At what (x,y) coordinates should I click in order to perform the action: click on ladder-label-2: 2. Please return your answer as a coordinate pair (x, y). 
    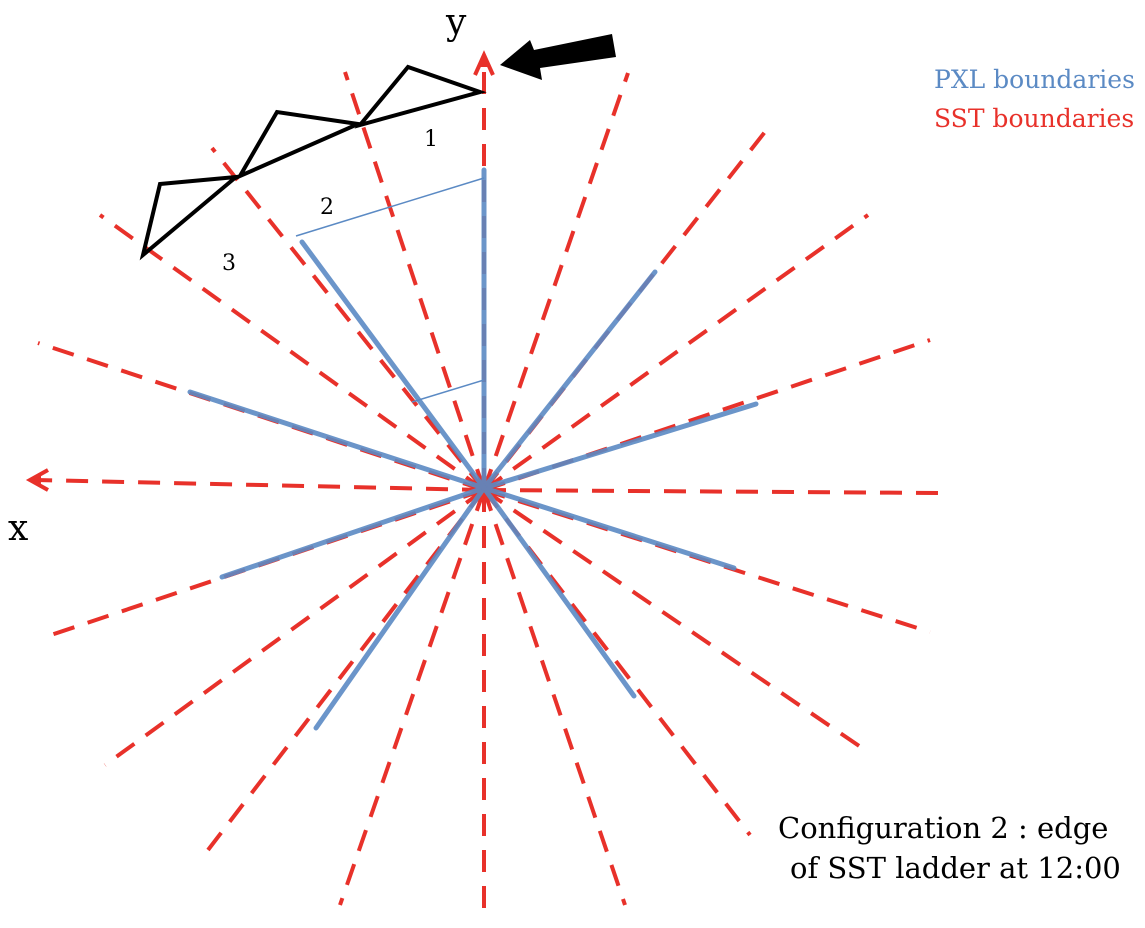
    Looking at the image, I should click on (327, 207).